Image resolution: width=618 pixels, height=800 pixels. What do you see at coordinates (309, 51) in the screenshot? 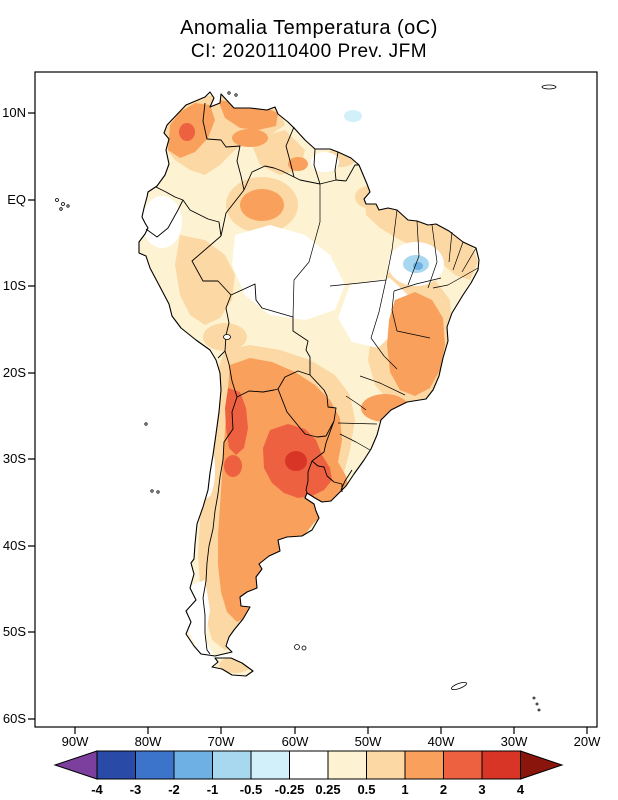
I see `map-subtitle: CI: 2020110400 Prev. JFM` at bounding box center [309, 51].